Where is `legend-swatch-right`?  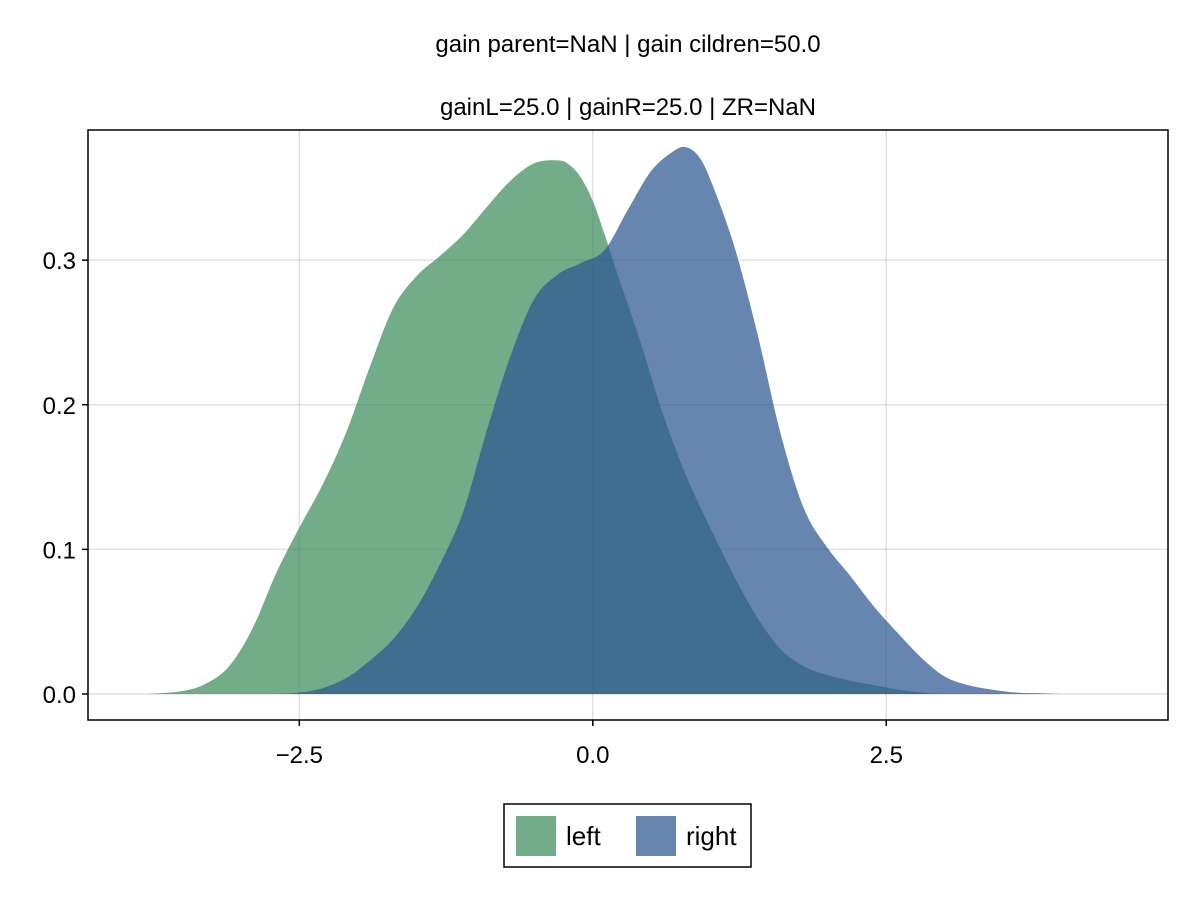
legend-swatch-right is located at coordinates (656, 836).